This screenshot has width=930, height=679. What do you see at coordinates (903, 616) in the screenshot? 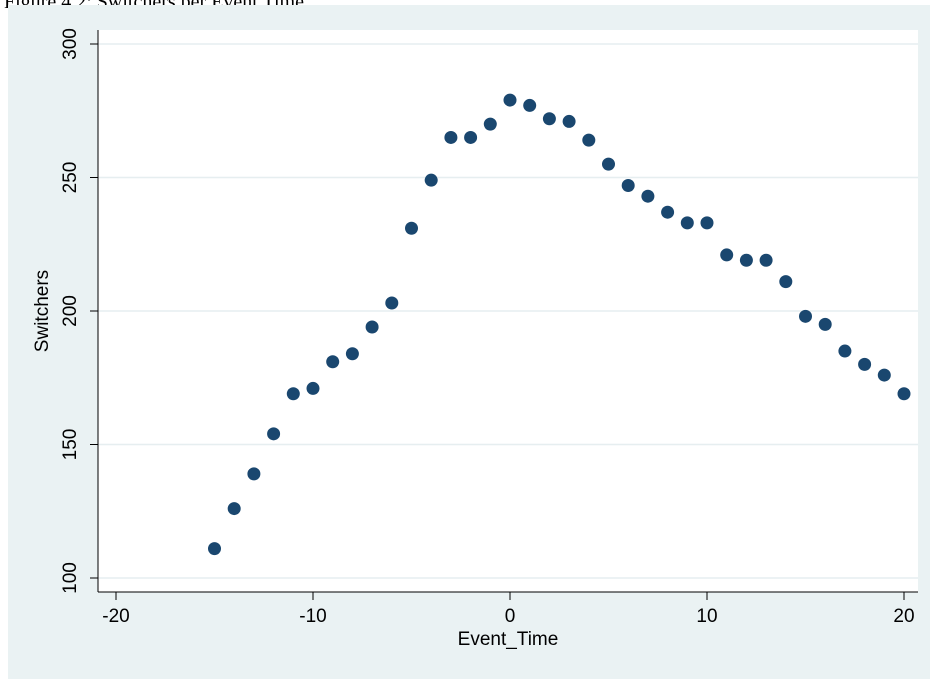
I see `x-tick-label-20: 20` at bounding box center [903, 616].